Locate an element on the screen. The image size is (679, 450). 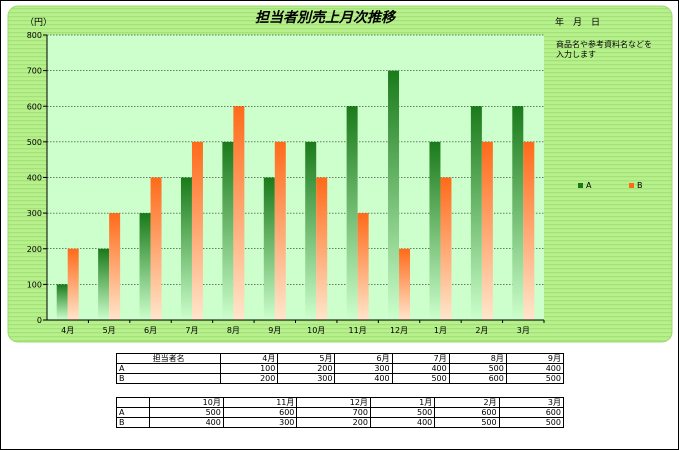
bar-A-9月 is located at coordinates (269, 248).